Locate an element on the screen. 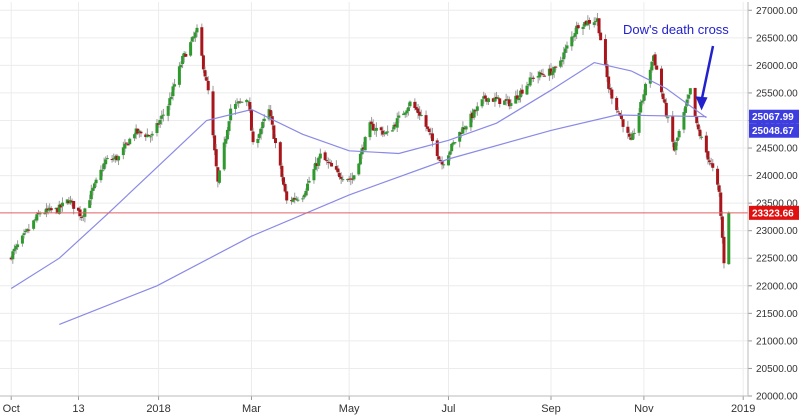 This screenshot has height=416, width=800. x-tick-label: 13 is located at coordinates (78, 409).